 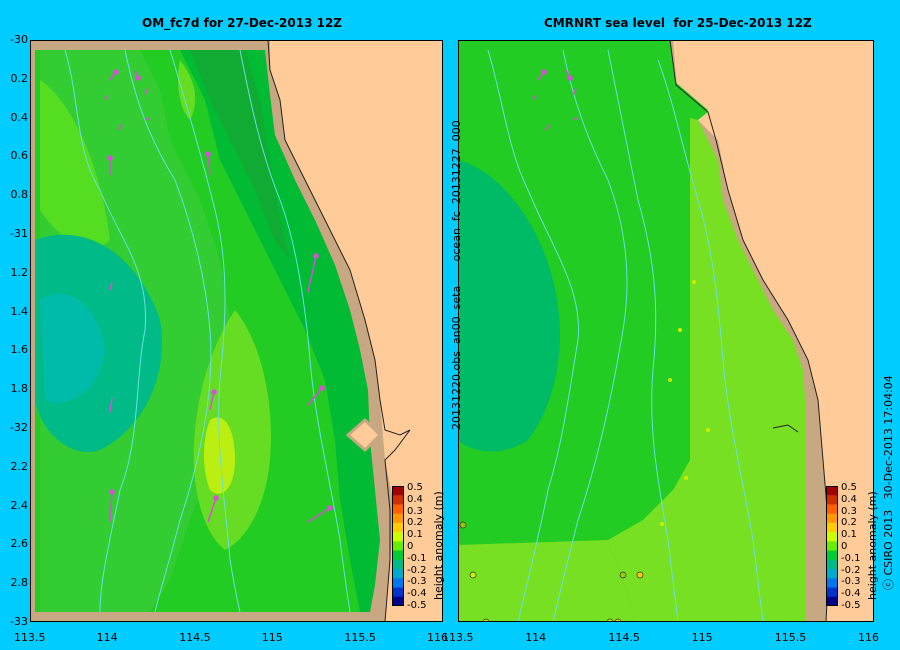 I want to click on contour-band-dark, so click(x=240, y=155).